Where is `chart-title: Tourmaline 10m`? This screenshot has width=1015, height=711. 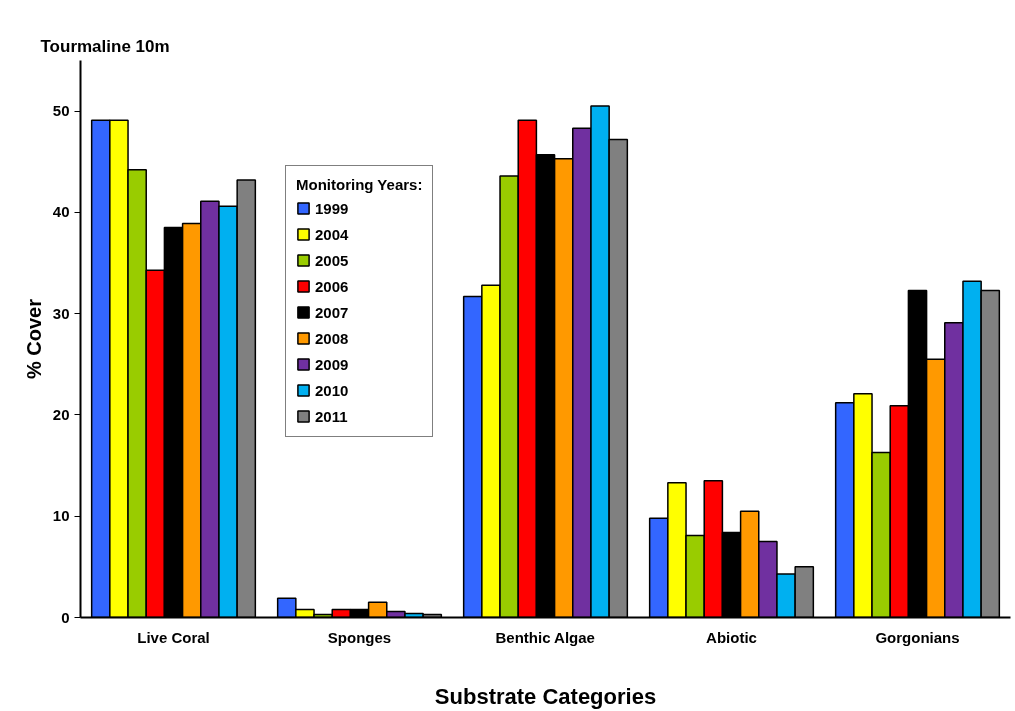 chart-title: Tourmaline 10m is located at coordinates (105, 46).